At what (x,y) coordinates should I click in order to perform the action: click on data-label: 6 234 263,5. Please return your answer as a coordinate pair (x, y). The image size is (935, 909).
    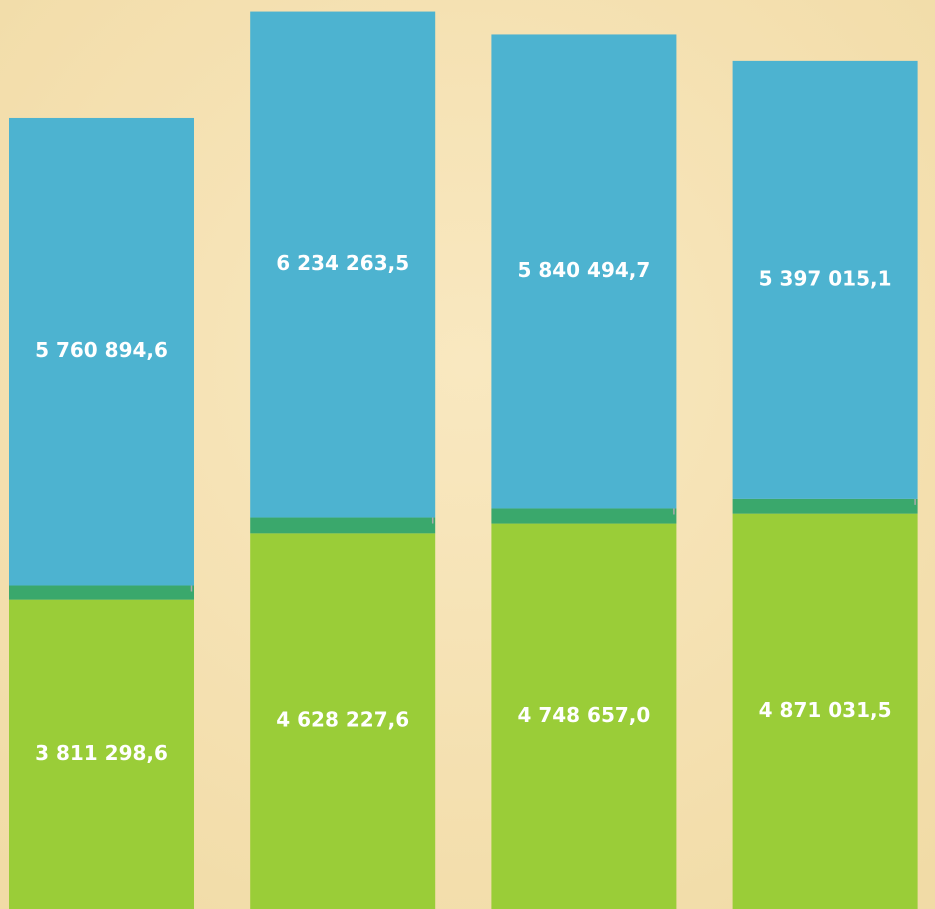
    Looking at the image, I should click on (342, 263).